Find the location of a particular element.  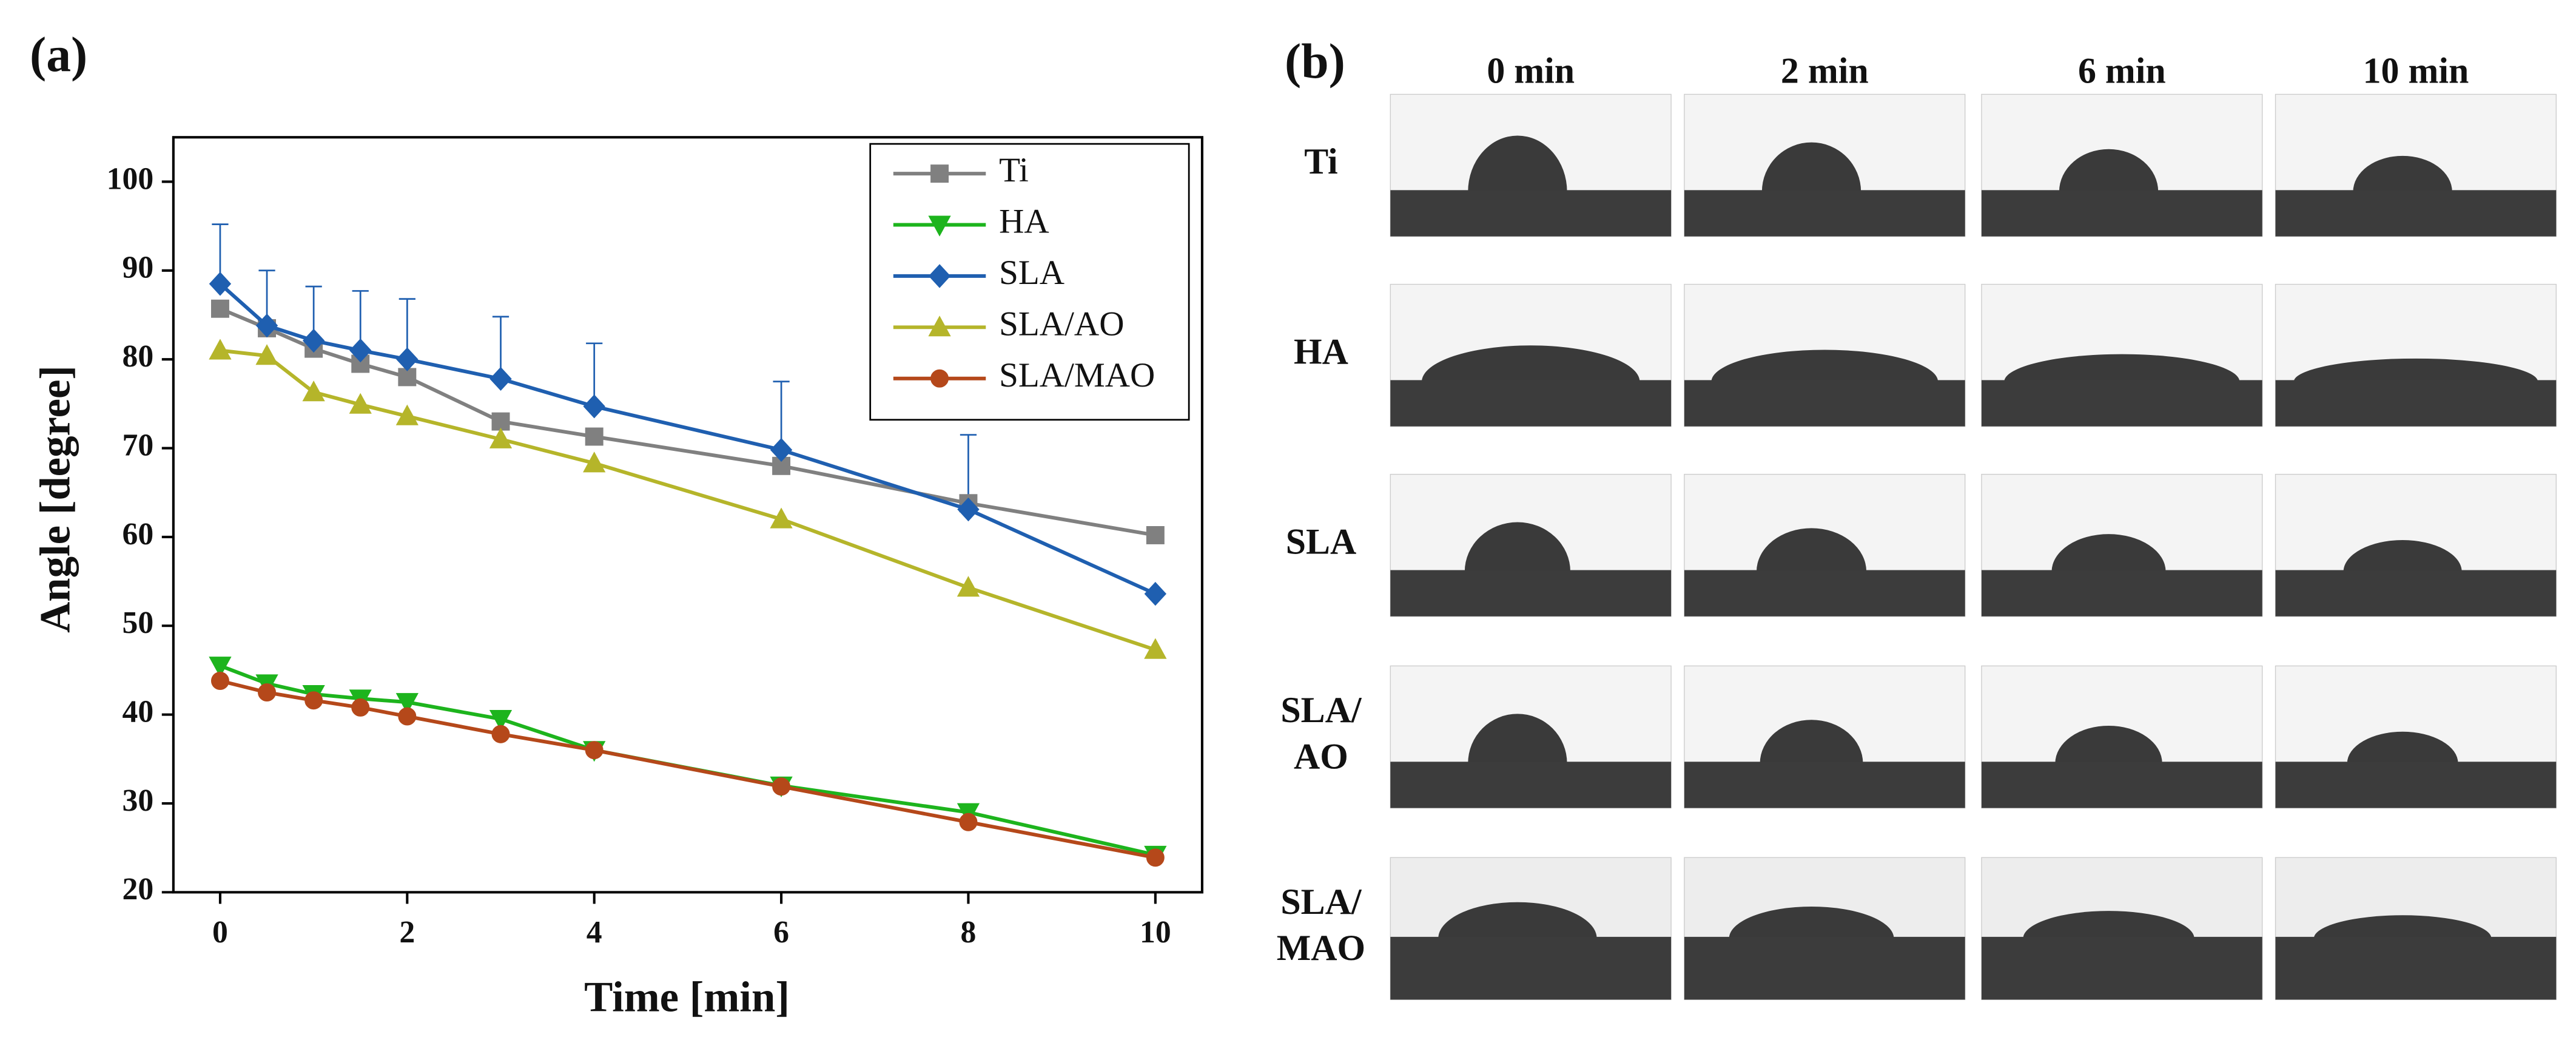

y-tick-label: 60 is located at coordinates (137, 534).